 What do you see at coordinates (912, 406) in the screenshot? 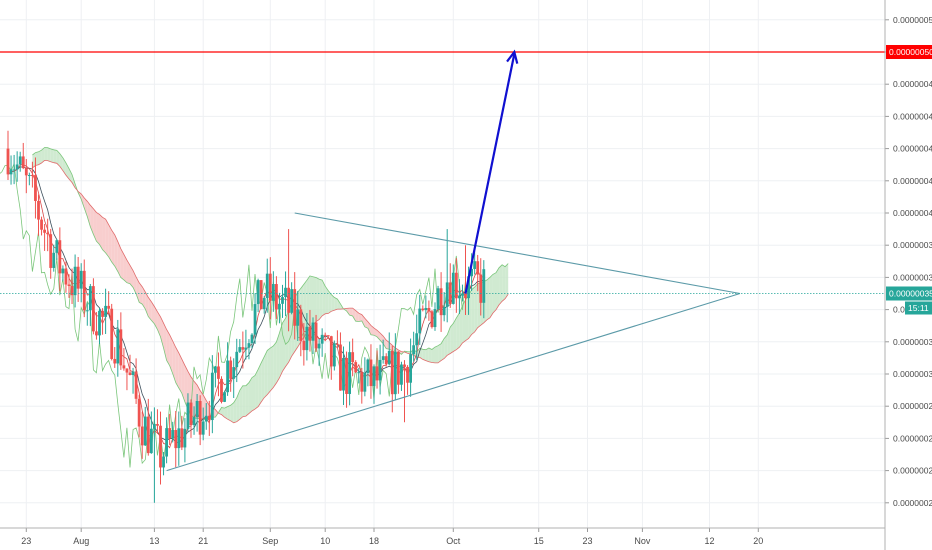
I see `y-tick-label: 0.00000028` at bounding box center [912, 406].